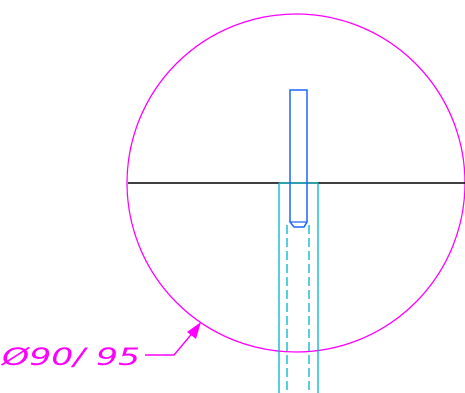 The image size is (465, 393). I want to click on pin, so click(298, 158).